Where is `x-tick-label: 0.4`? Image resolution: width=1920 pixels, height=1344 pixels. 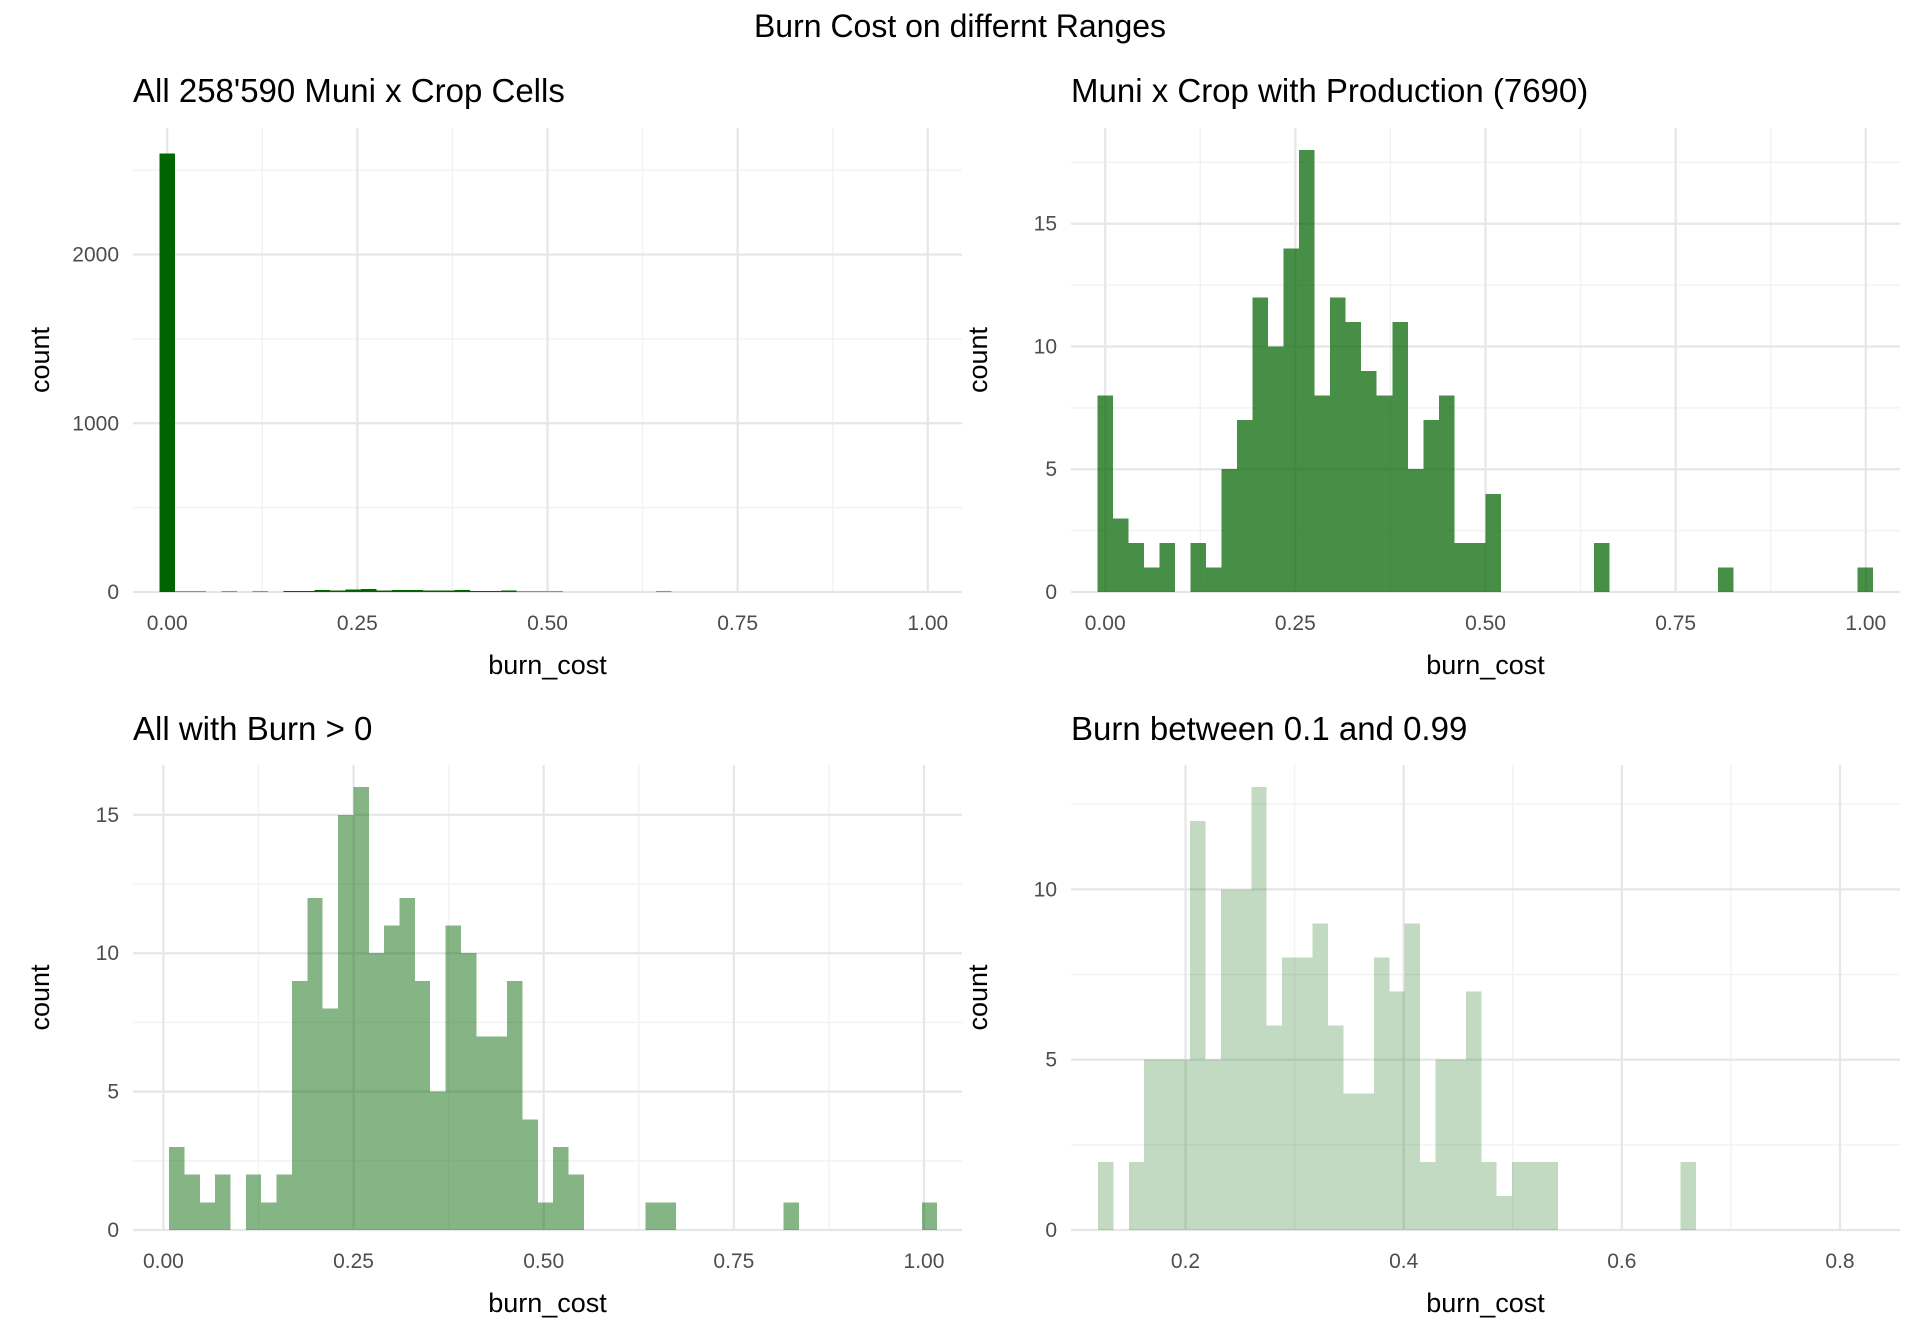
x-tick-label: 0.4 is located at coordinates (1404, 1261).